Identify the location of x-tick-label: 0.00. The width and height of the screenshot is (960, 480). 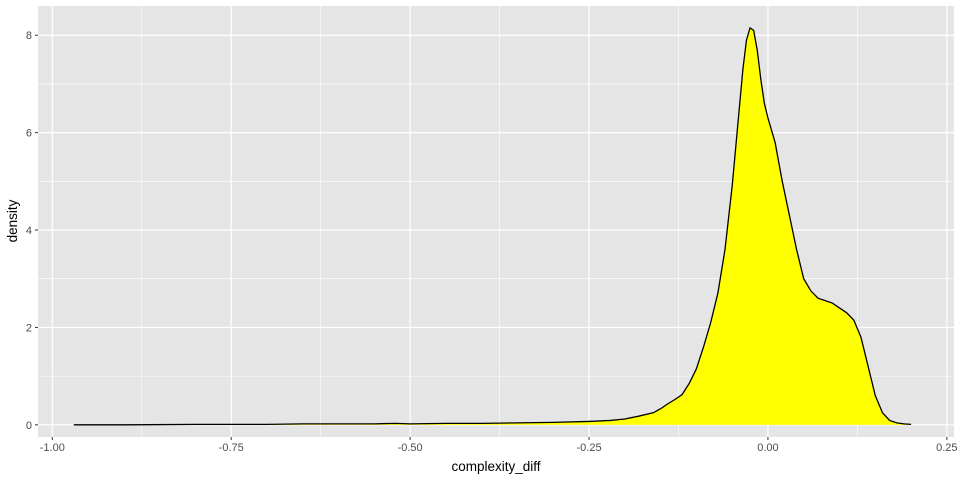
(767, 448).